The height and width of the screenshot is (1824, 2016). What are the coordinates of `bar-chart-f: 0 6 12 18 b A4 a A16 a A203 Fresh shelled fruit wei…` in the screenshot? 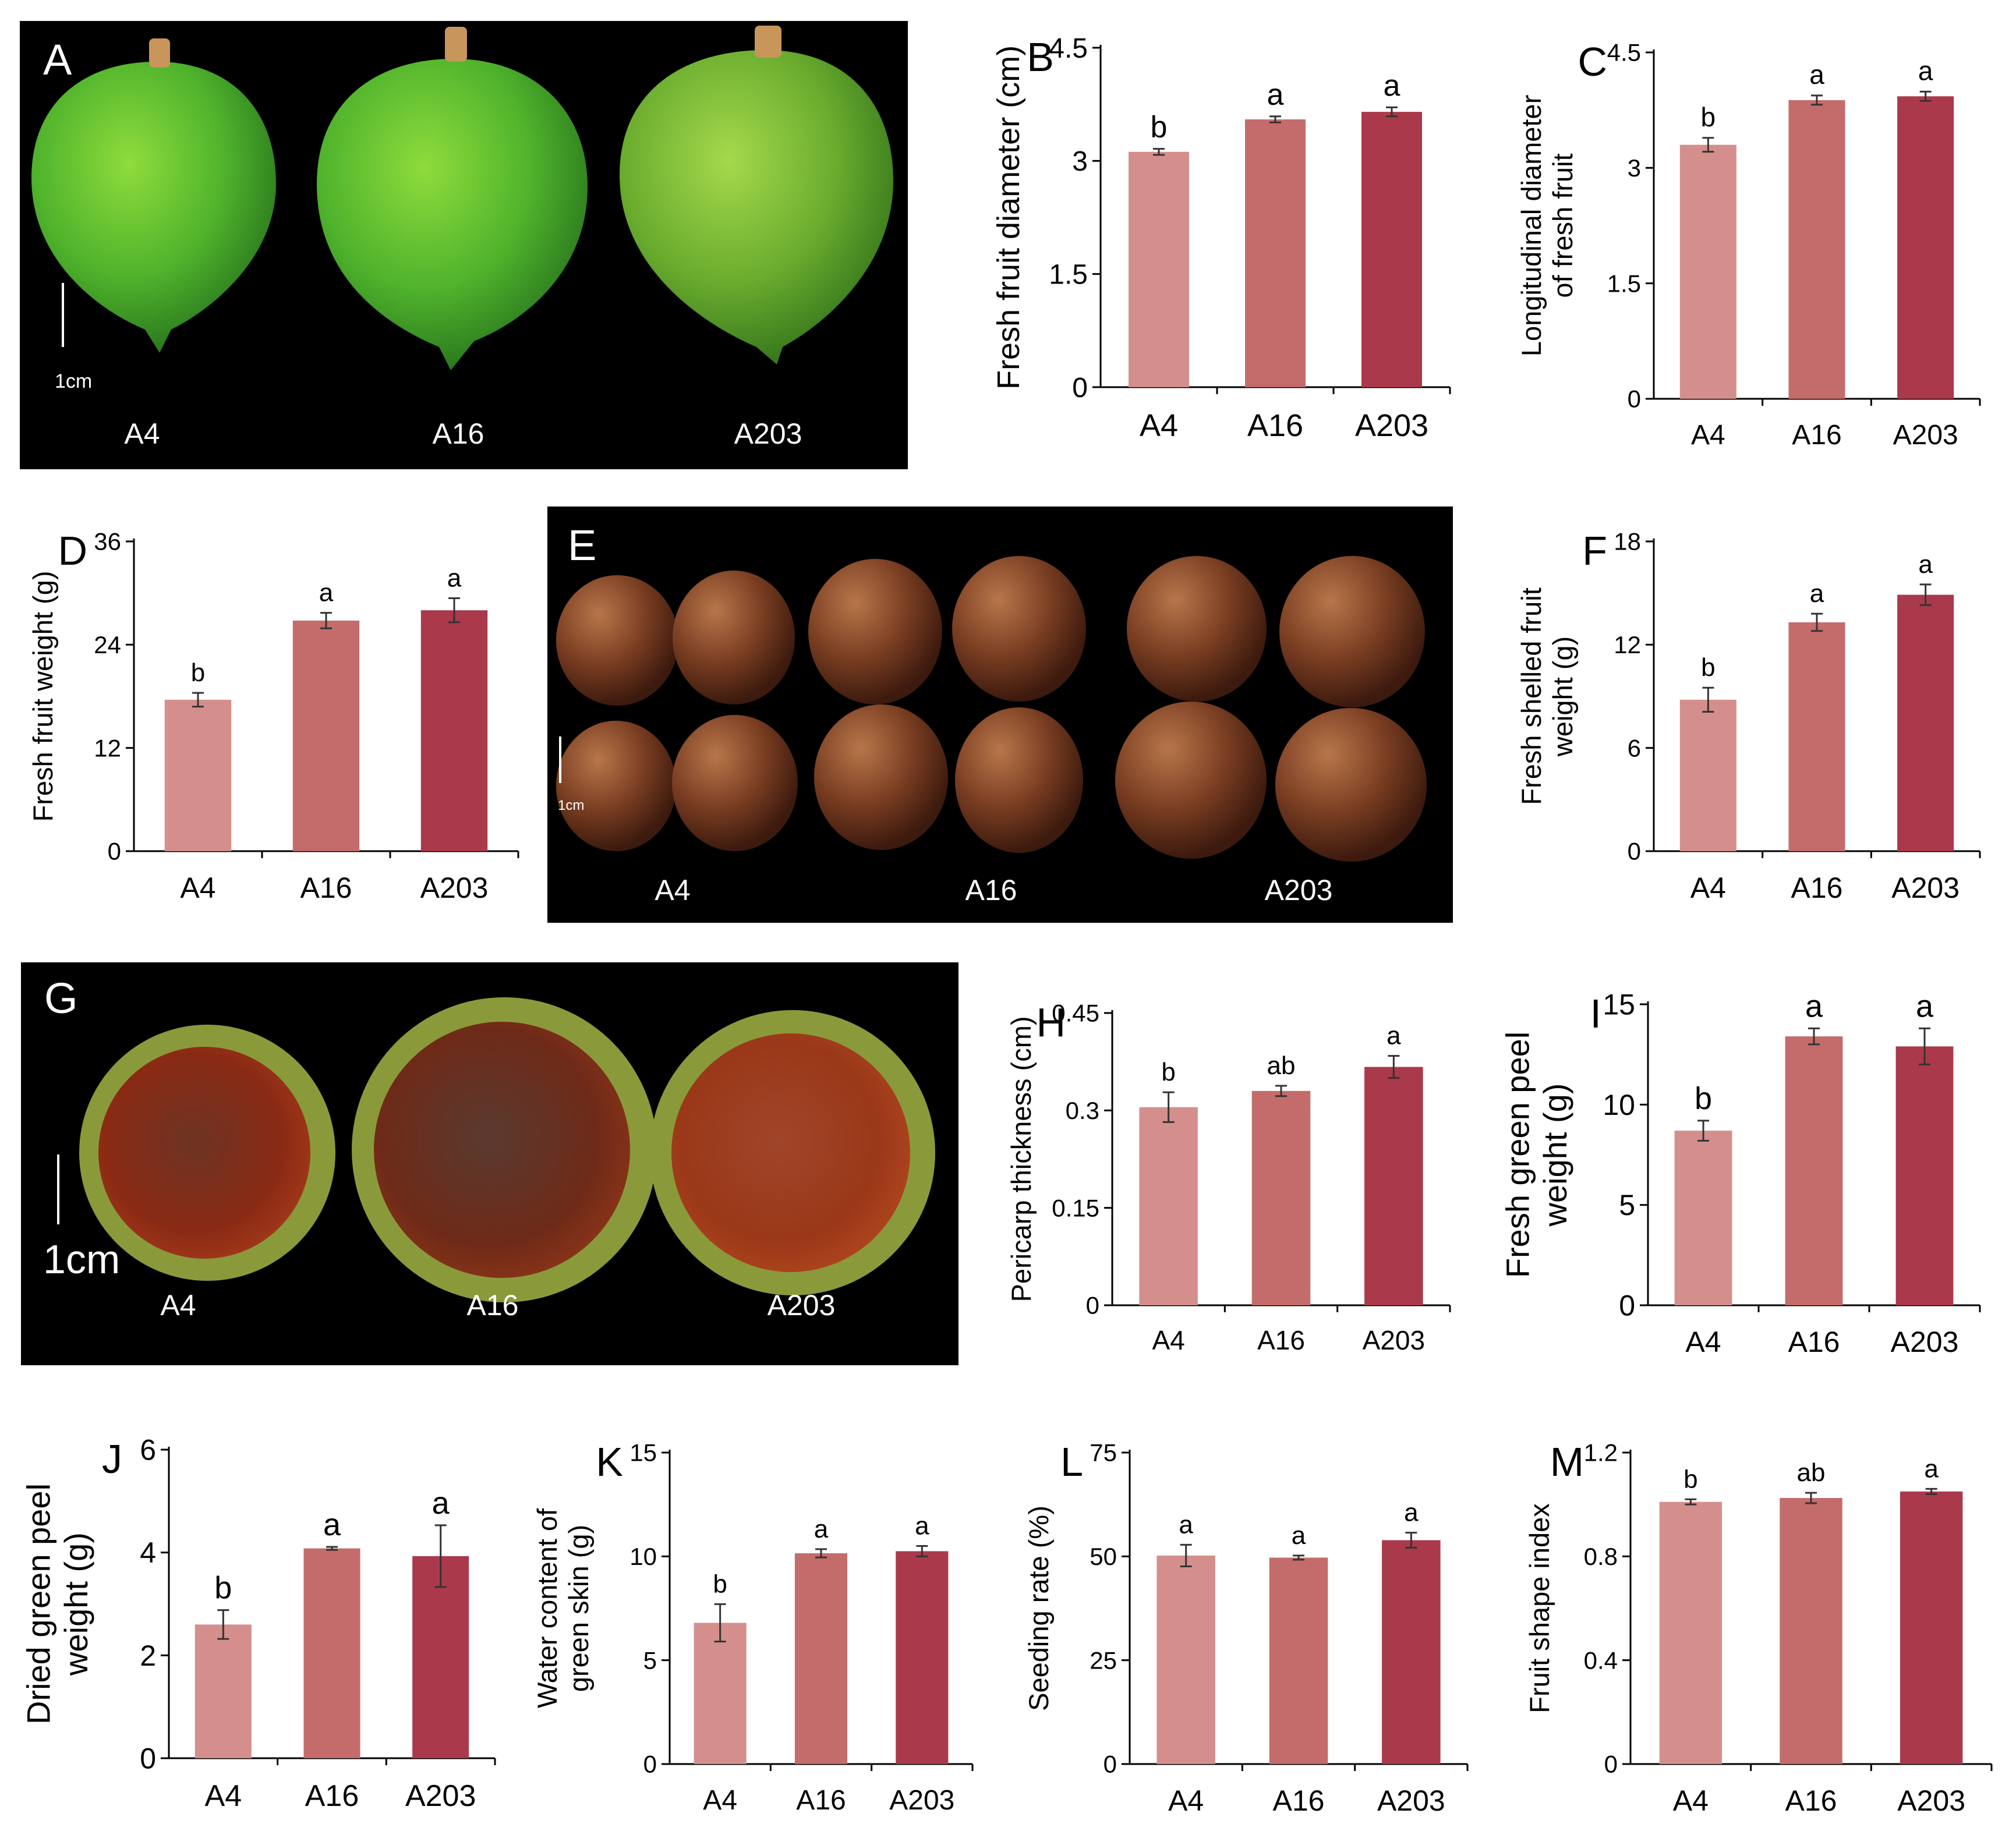 It's located at (1748, 716).